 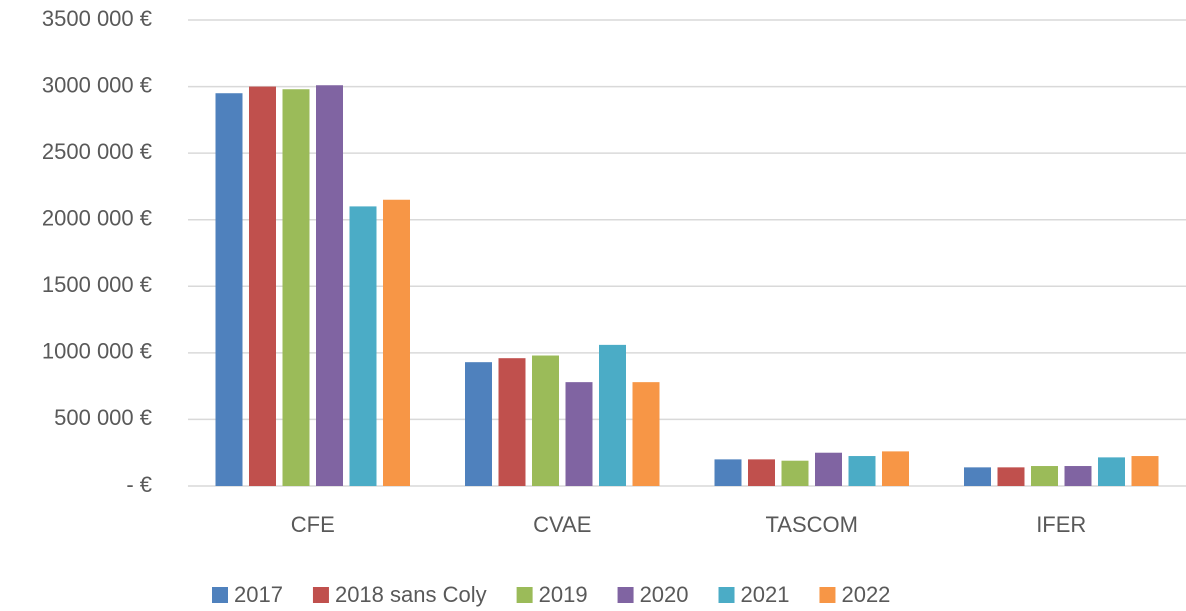 I want to click on y-tick-label: 1000 000 €, so click(x=97, y=351).